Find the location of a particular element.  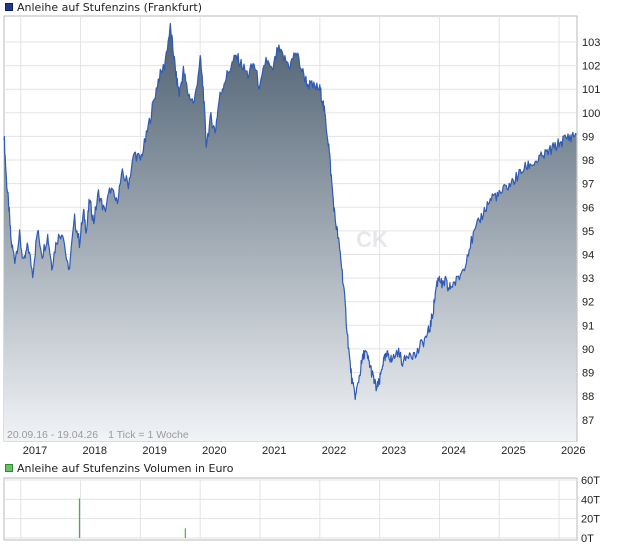

date-range-label: 20.09.16 - 19.04.26 1 Tick = 1 Woche is located at coordinates (98, 435).